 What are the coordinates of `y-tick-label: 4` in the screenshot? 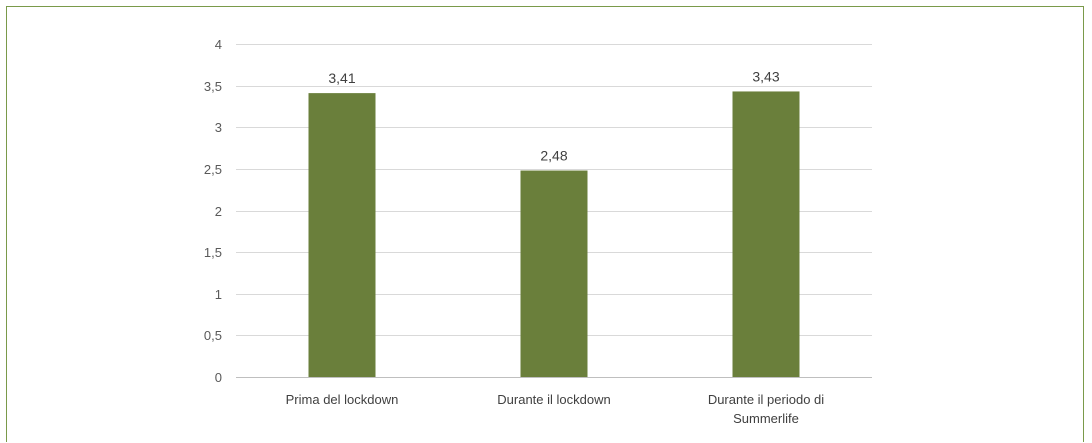 It's located at (218, 44).